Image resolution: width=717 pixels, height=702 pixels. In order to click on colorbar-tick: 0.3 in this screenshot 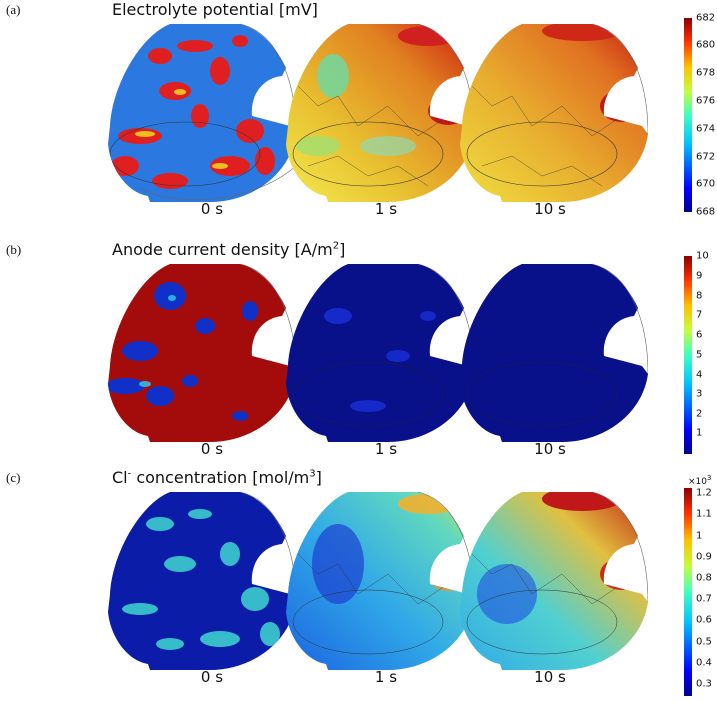, I will do `click(704, 684)`.